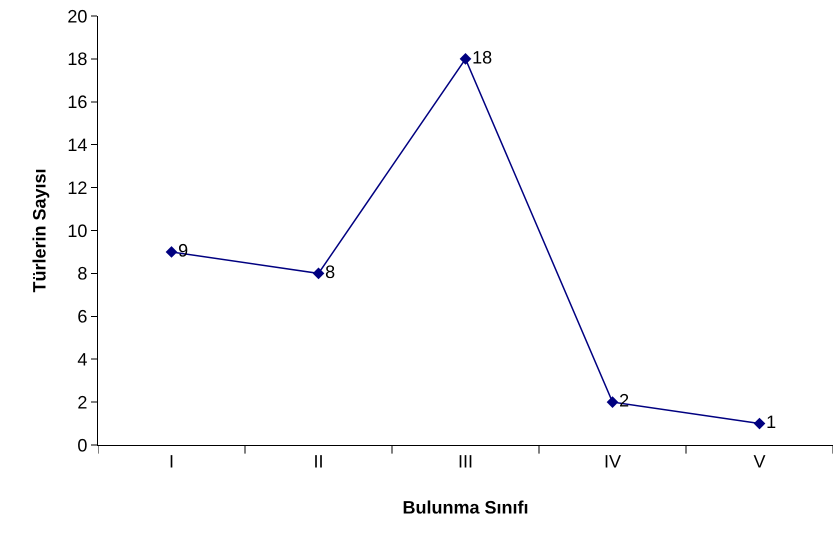  I want to click on y-tick-label: 2, so click(82, 402).